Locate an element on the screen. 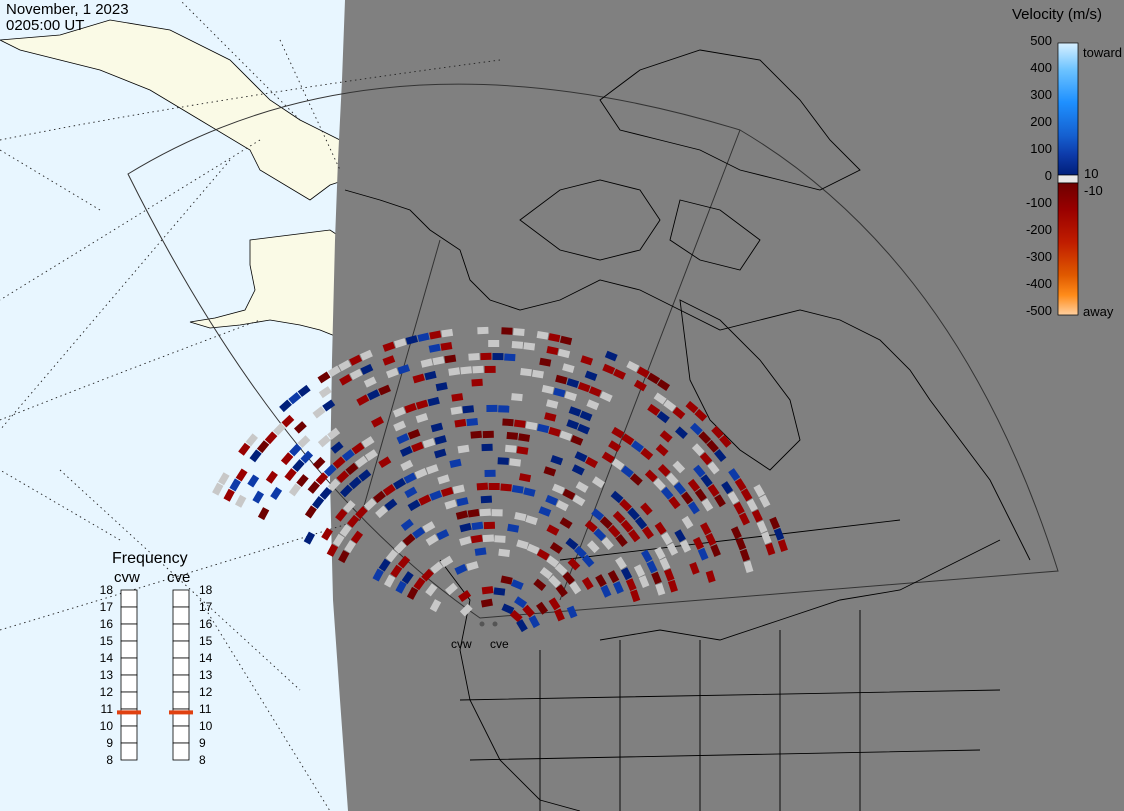 This screenshot has width=1124, height=811. colorbar-tick-label: 100 is located at coordinates (1041, 148).